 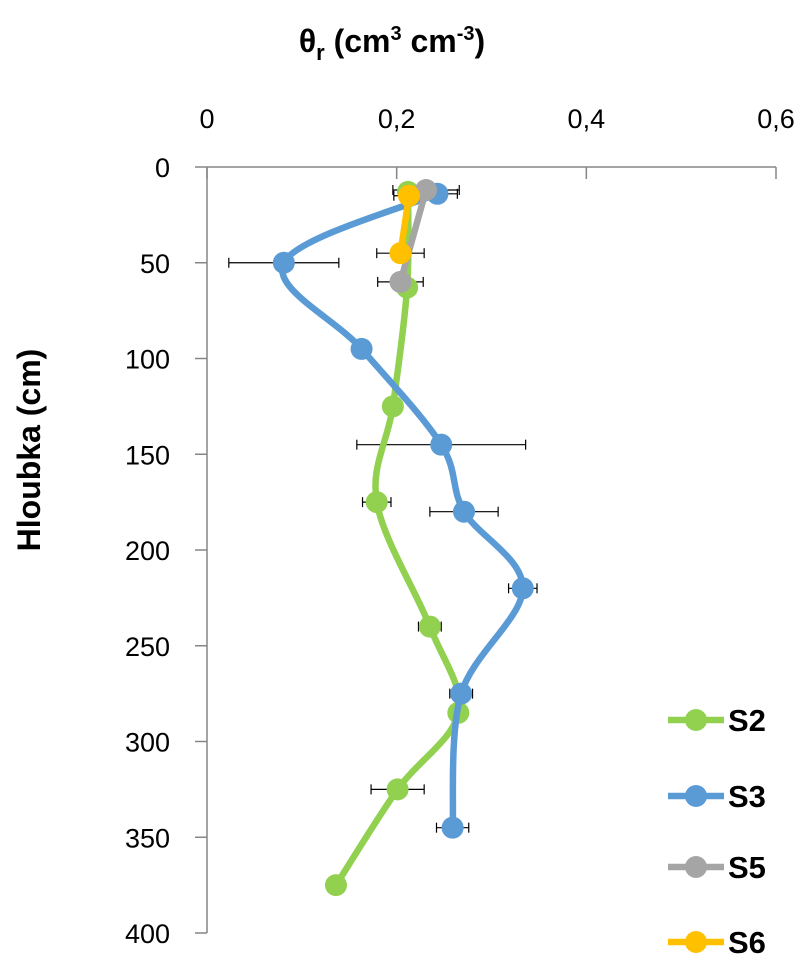 I want to click on y-tick-label: 200, so click(x=147, y=551).